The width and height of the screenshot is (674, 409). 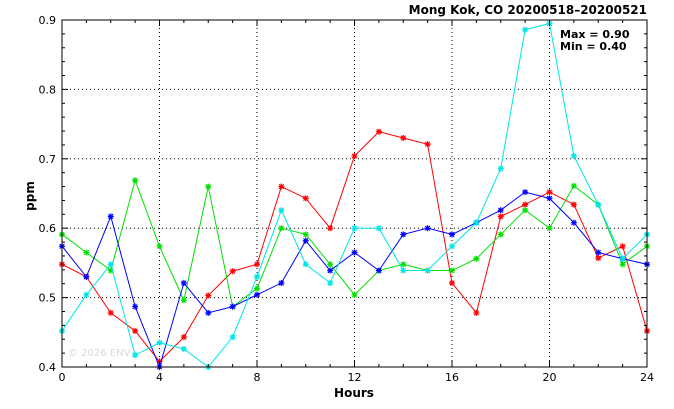 I want to click on x-tick-label: 4, so click(x=159, y=377).